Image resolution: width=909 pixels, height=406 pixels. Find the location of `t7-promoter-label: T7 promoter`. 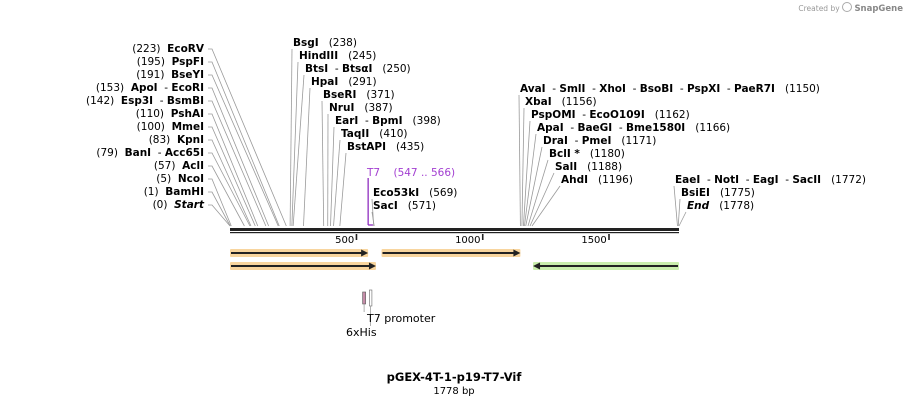

t7-promoter-label: T7 promoter is located at coordinates (401, 318).